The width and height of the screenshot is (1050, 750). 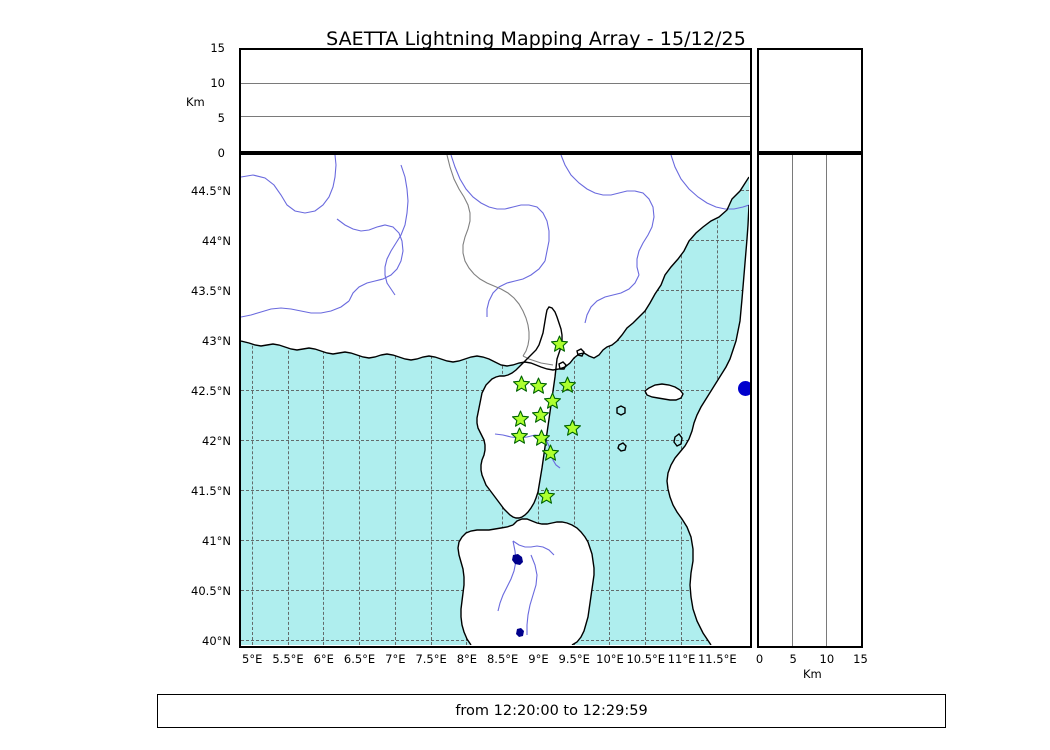 I want to click on right-panel-xtick-10: 10, so click(x=827, y=659).